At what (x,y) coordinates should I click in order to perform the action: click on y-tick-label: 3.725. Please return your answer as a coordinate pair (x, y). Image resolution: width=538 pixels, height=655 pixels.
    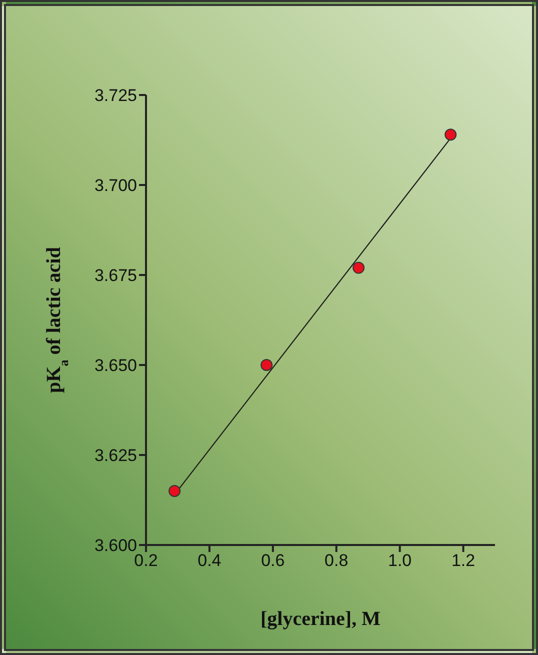
    Looking at the image, I should click on (115, 96).